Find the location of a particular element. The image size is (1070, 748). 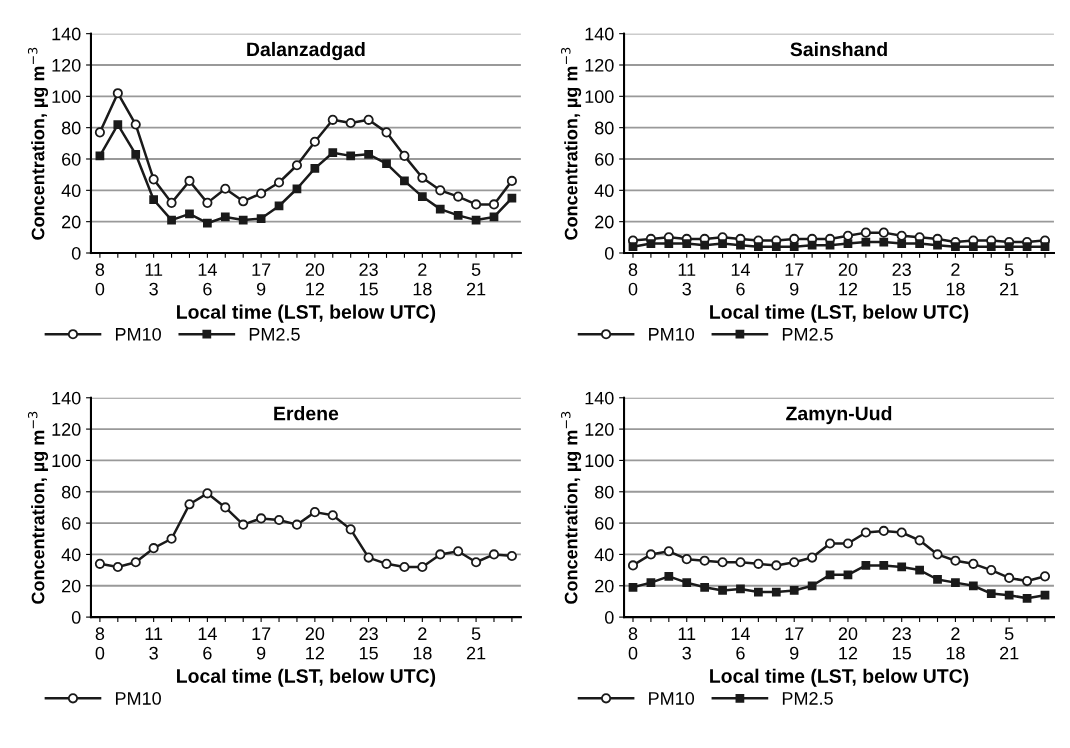

chart-title: Zamyn-Uud is located at coordinates (839, 415).